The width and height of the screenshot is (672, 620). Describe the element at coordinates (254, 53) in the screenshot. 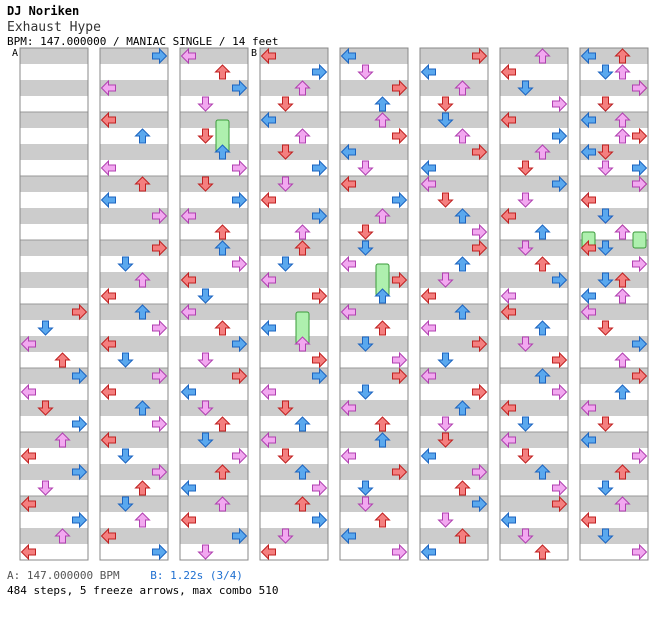

I see `marker-b: B` at that location.